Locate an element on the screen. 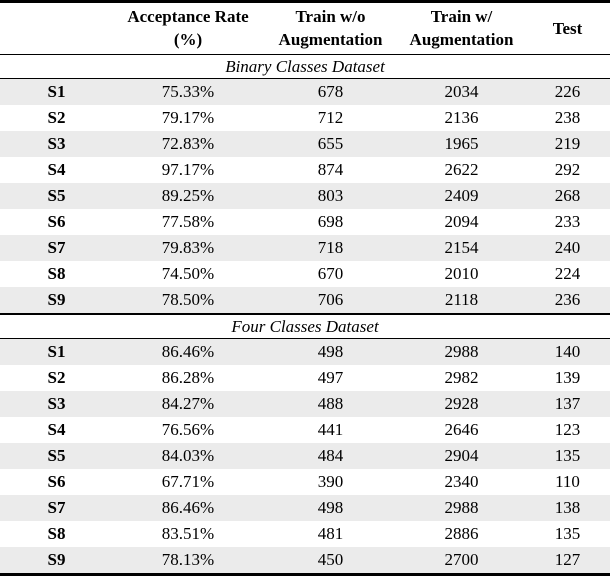  row-label: S1 is located at coordinates (56, 91).